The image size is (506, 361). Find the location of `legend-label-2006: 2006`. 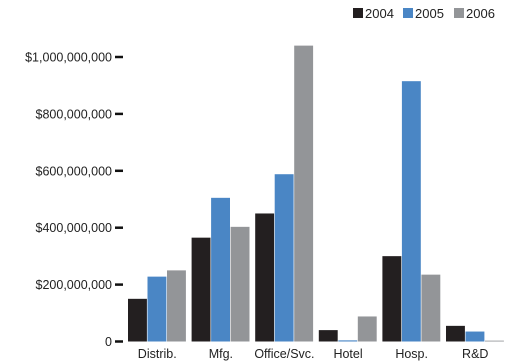

legend-label-2006: 2006 is located at coordinates (480, 13).